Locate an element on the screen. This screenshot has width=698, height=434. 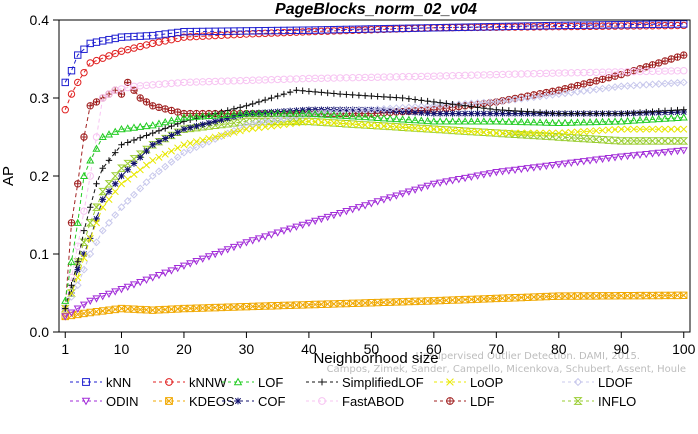
legend-label: FastABOD is located at coordinates (373, 401).